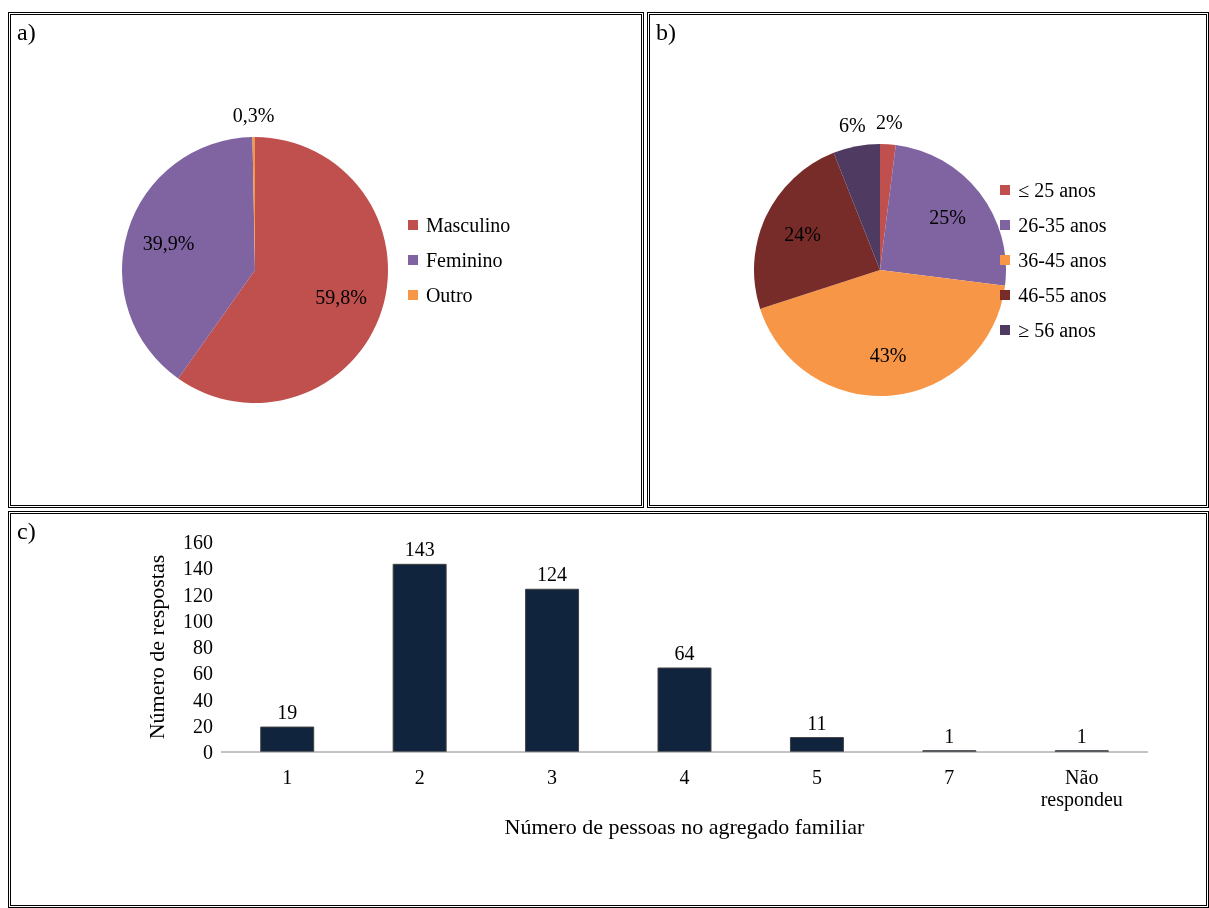 The height and width of the screenshot is (908, 1209). What do you see at coordinates (203, 699) in the screenshot?
I see `y-tick-label: 40` at bounding box center [203, 699].